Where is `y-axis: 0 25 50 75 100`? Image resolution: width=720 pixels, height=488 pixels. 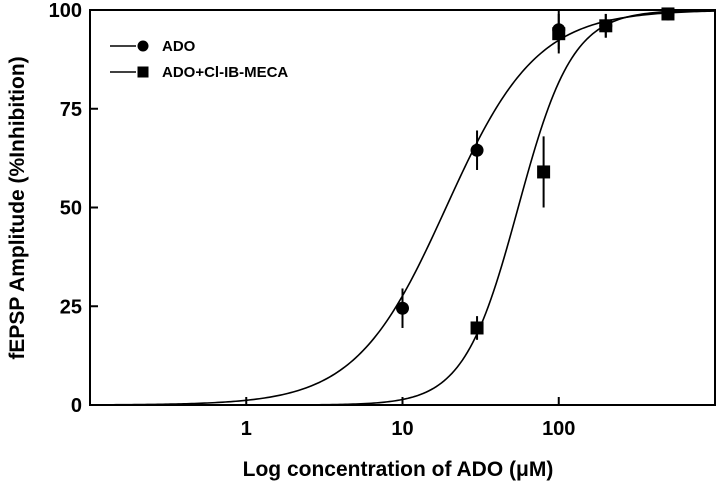
y-axis: 0 25 50 75 100 is located at coordinates (73, 208).